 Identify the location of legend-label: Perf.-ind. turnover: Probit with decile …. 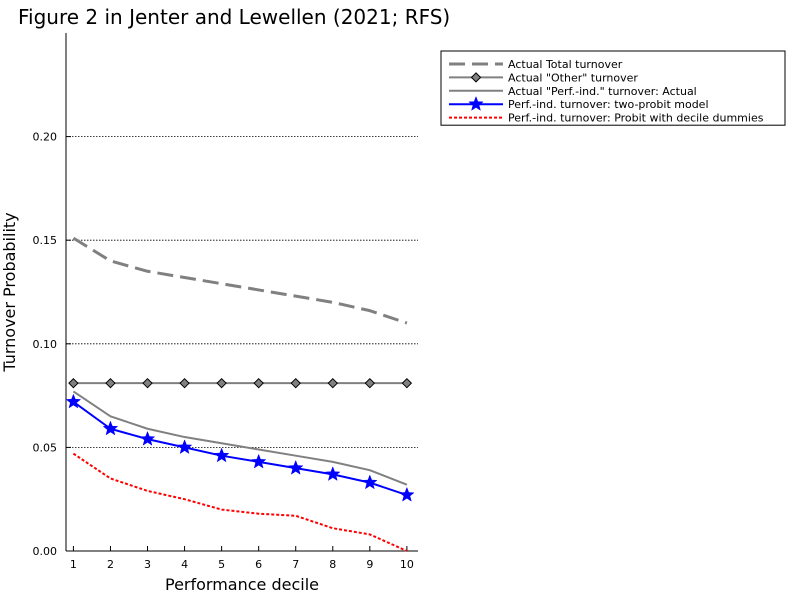
(636, 118).